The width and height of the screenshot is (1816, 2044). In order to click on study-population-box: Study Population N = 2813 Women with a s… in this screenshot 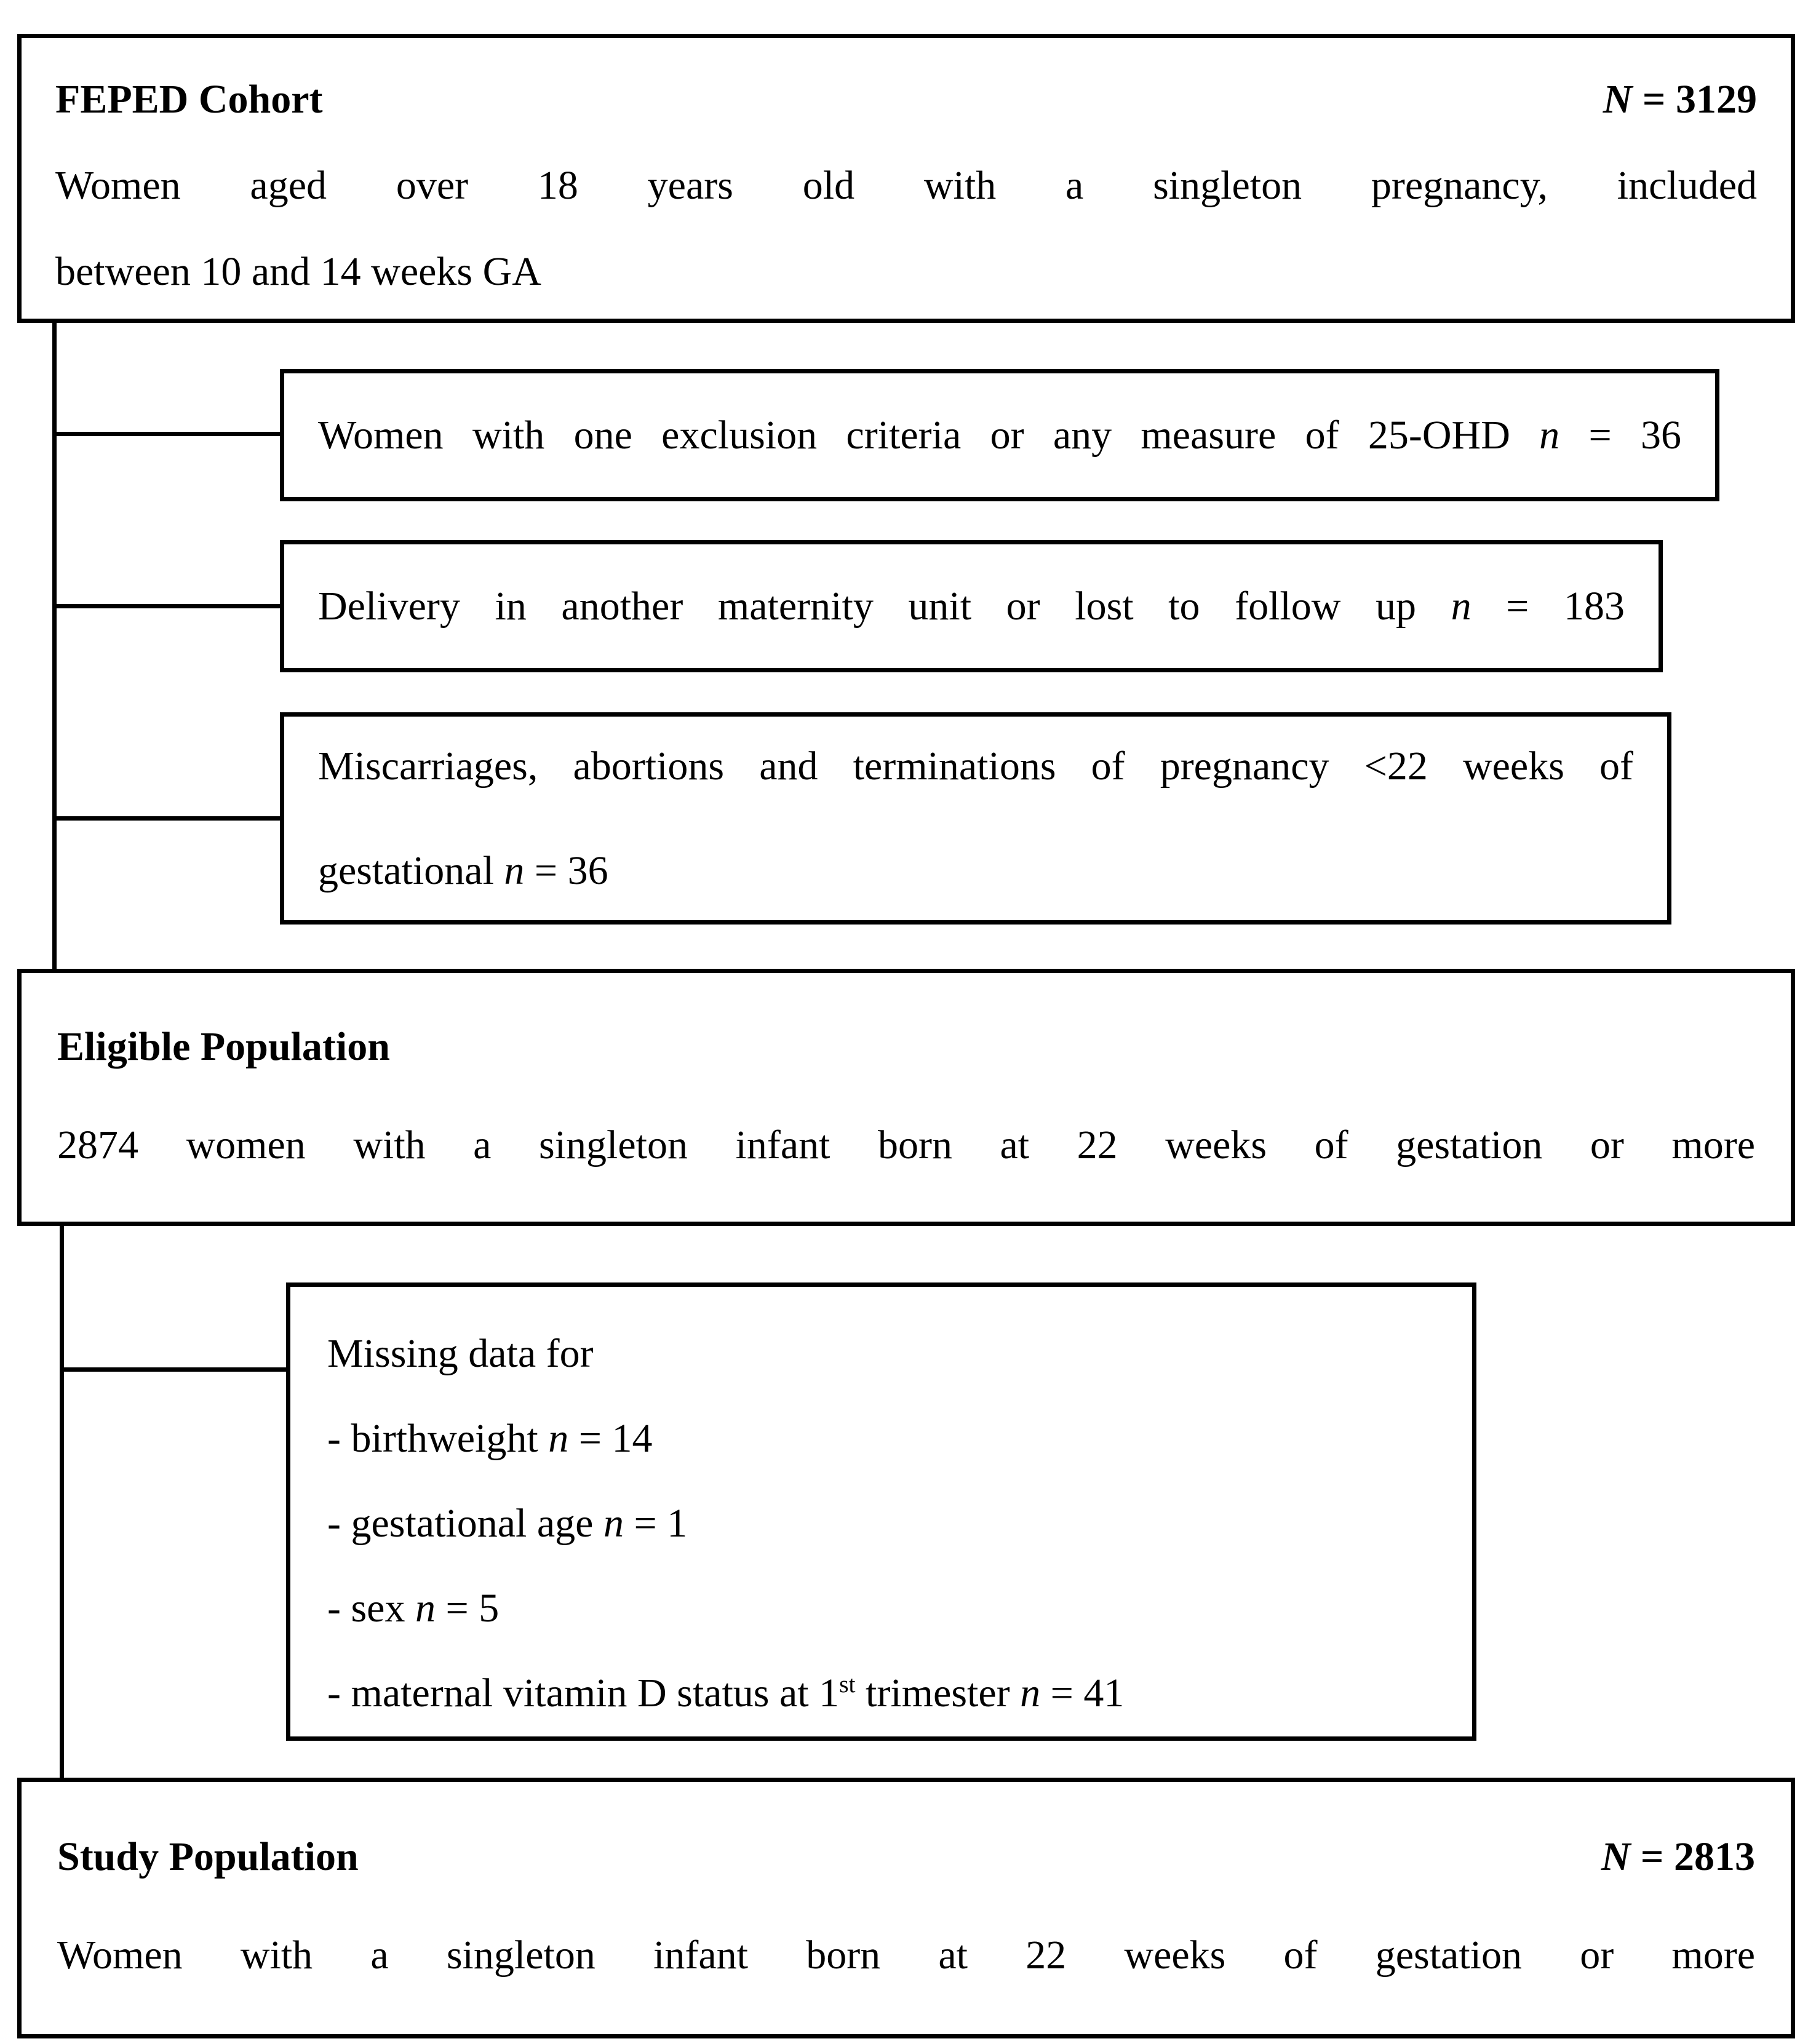, I will do `click(906, 1908)`.